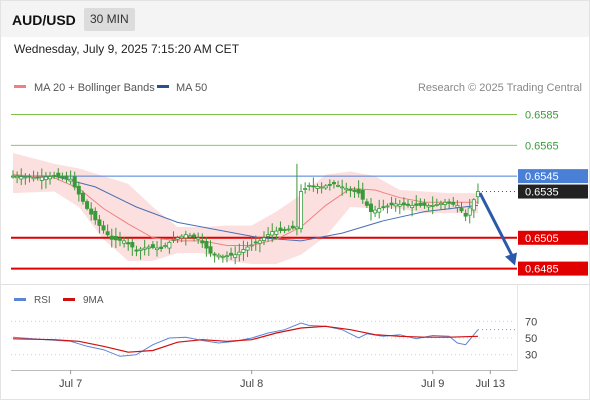 This screenshot has height=400, width=590. What do you see at coordinates (109, 19) in the screenshot?
I see `timeframe-button: 30 MIN` at bounding box center [109, 19].